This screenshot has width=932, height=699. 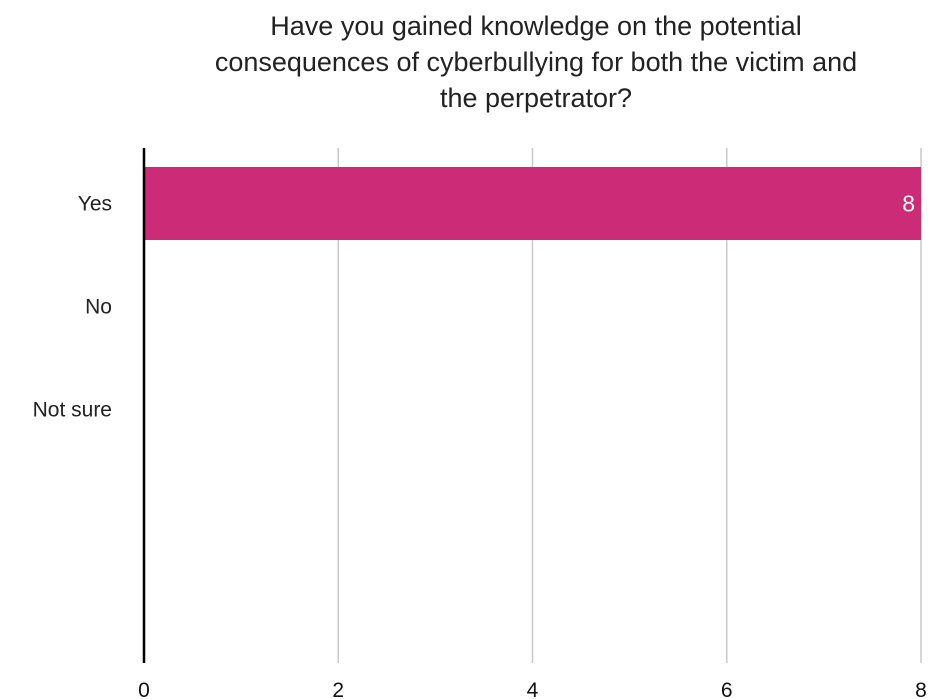 I want to click on chart-title-line-3: the perpetrator?, so click(x=536, y=98).